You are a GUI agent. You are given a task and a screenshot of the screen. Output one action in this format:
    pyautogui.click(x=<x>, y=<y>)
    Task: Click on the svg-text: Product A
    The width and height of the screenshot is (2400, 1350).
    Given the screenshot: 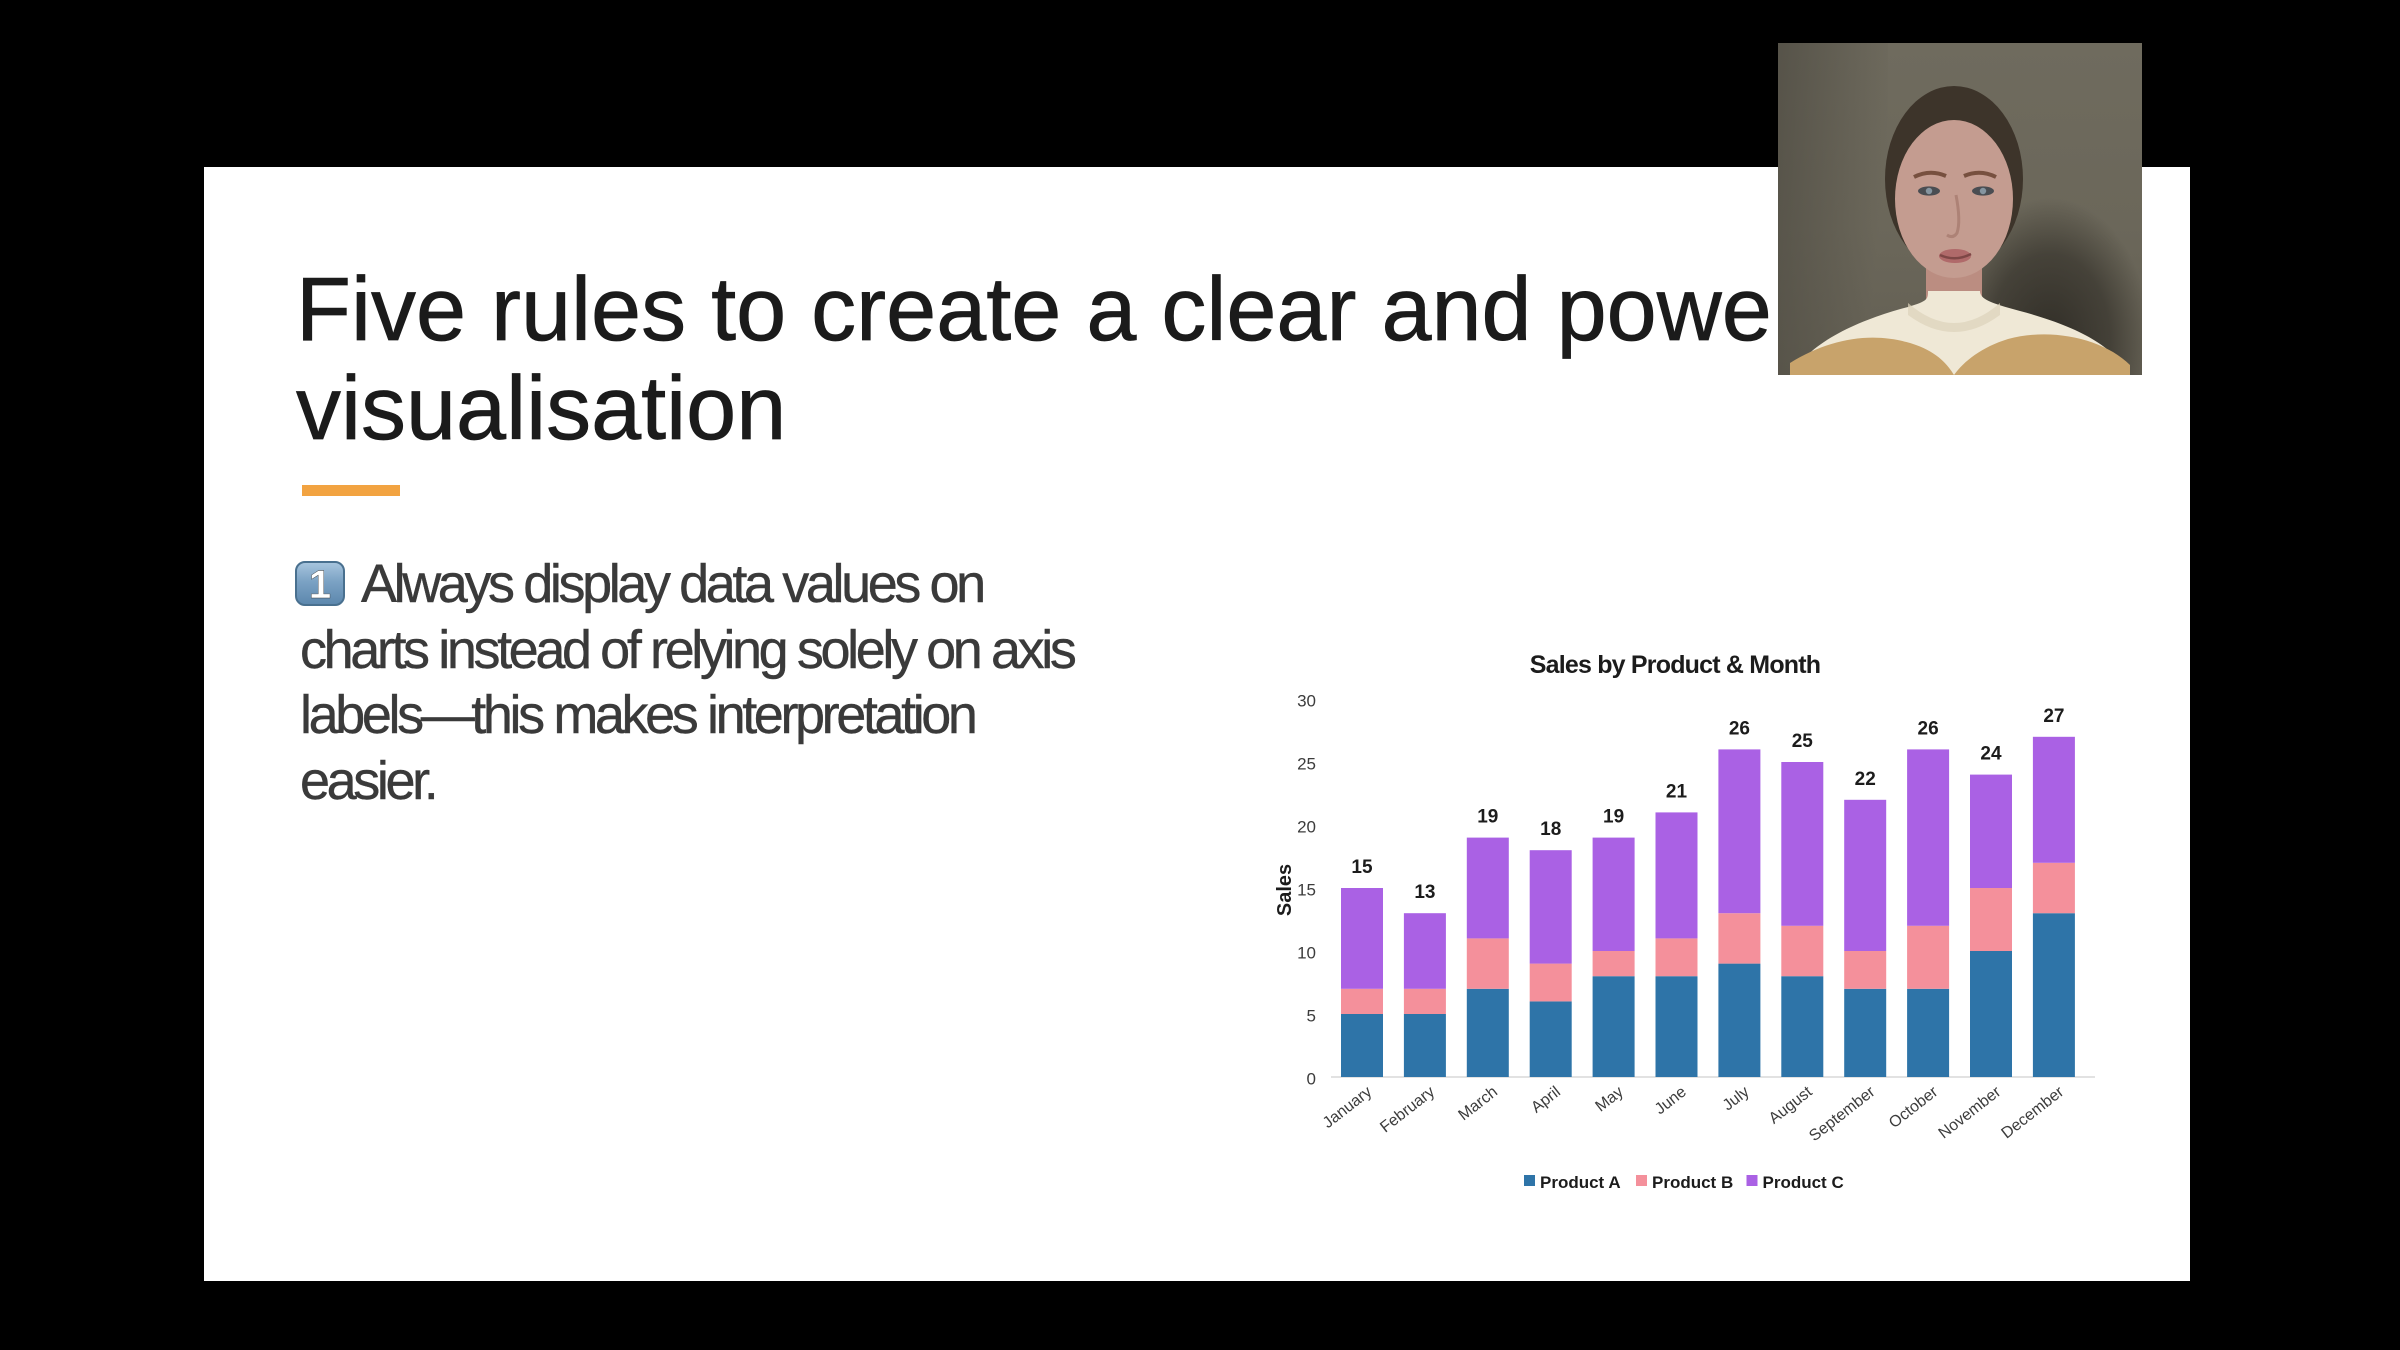 What is the action you would take?
    pyautogui.click(x=1580, y=1182)
    